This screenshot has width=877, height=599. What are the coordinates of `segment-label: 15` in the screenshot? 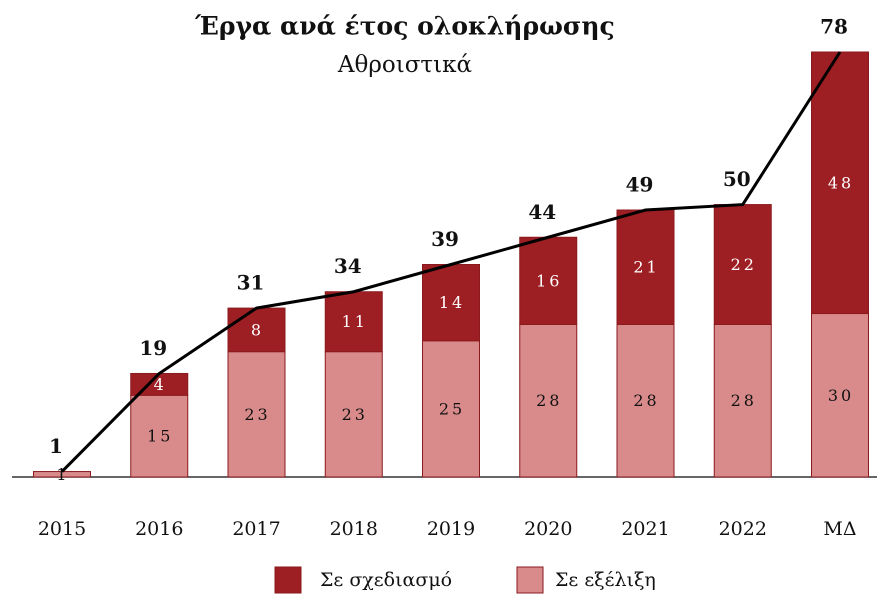 It's located at (160, 436).